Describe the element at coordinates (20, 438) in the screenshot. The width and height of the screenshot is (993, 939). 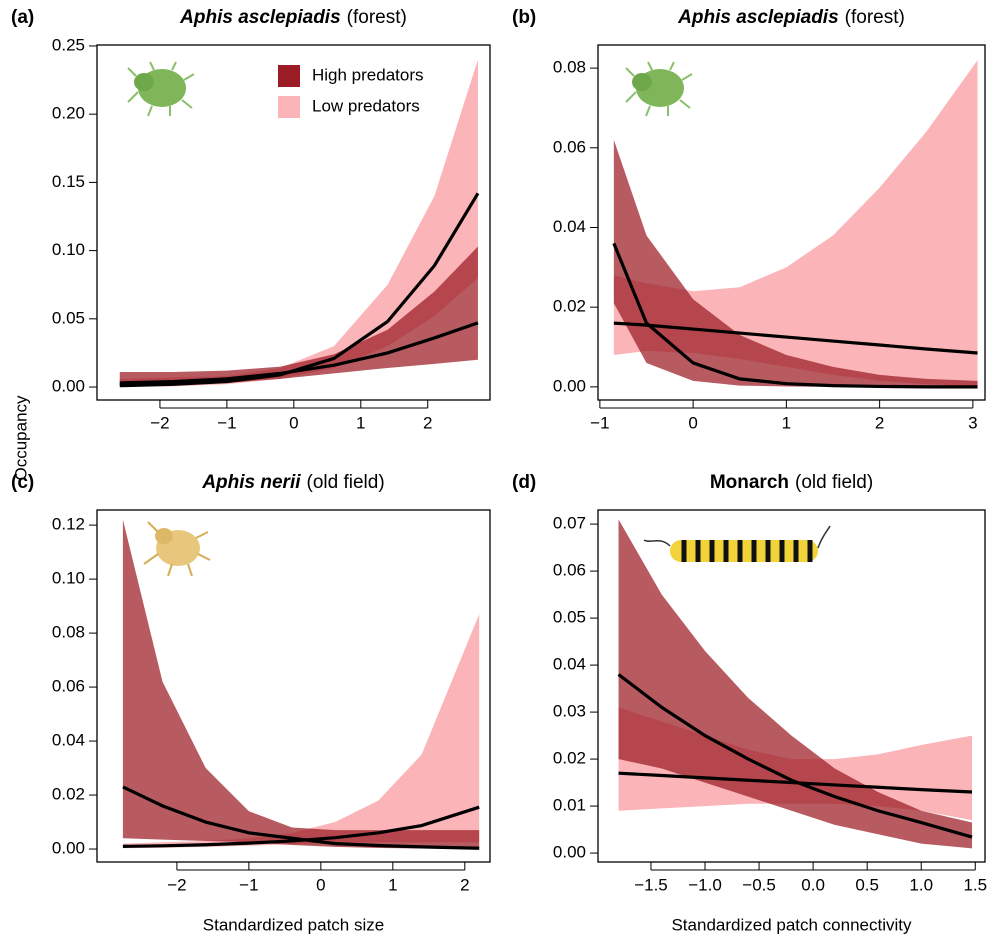
I see `y-axis-label: Occupancy` at that location.